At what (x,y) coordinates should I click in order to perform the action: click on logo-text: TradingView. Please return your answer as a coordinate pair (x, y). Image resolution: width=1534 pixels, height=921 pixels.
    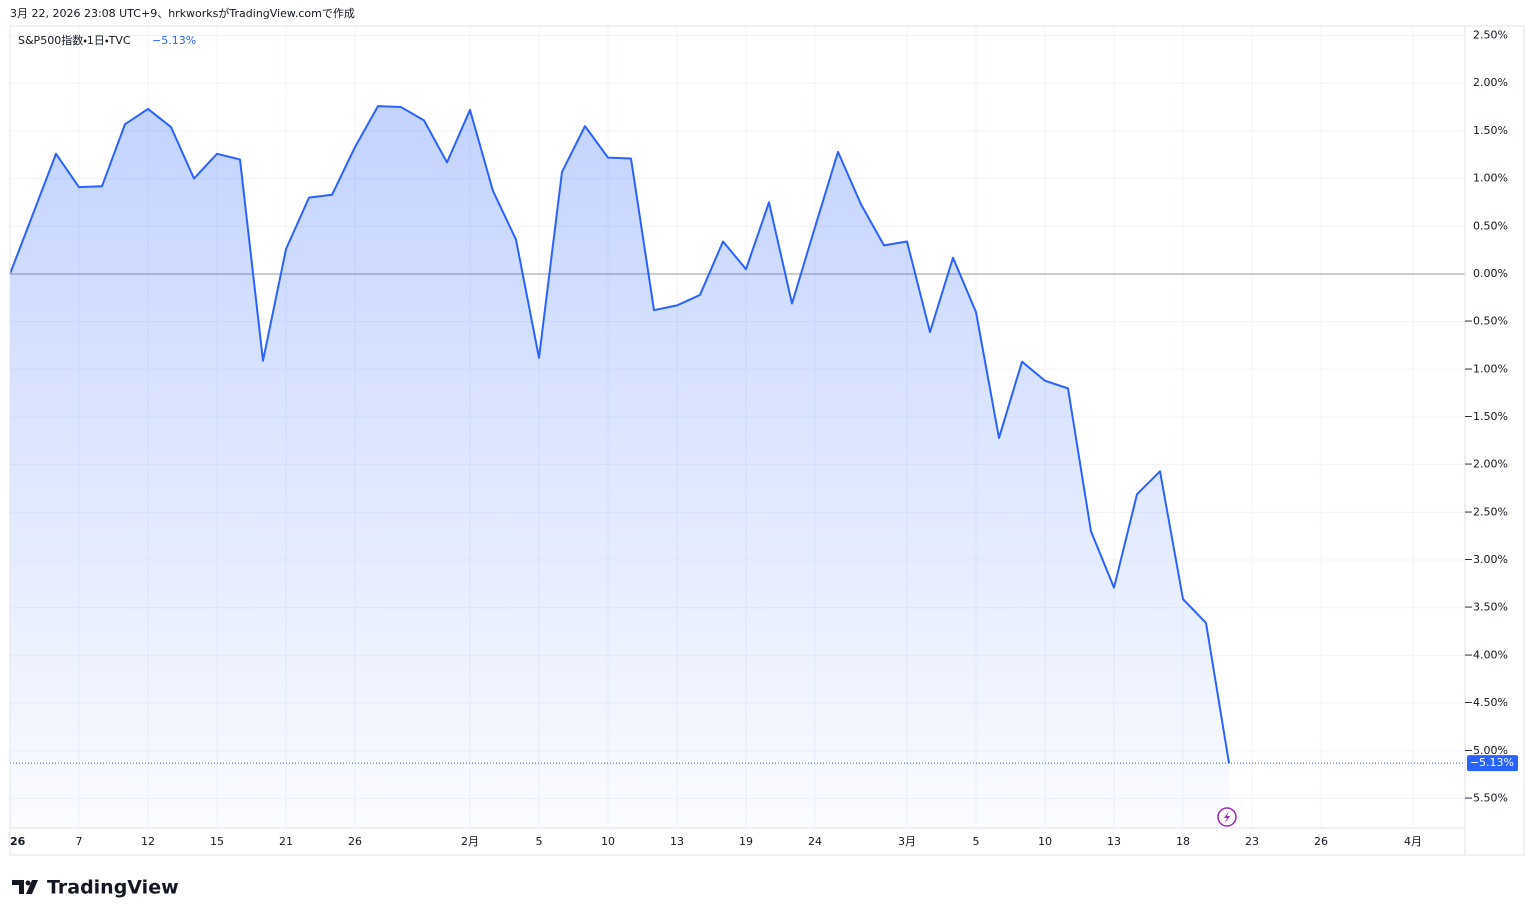
    Looking at the image, I should click on (113, 888).